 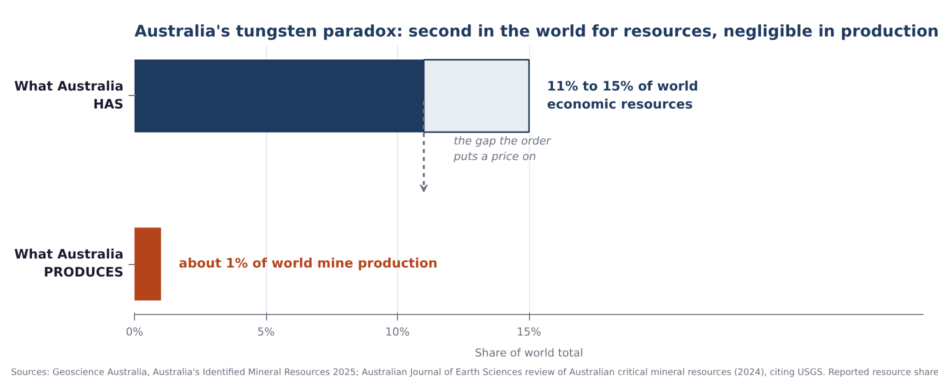 What do you see at coordinates (529, 332) in the screenshot?
I see `x-tick-label: 15%` at bounding box center [529, 332].